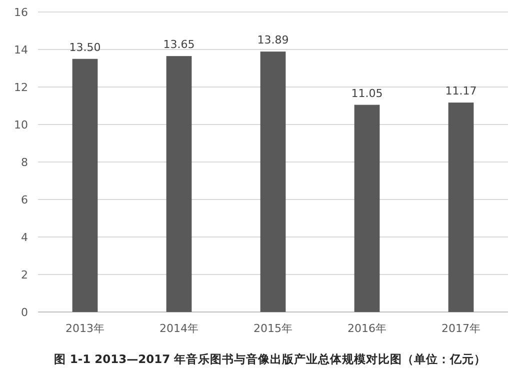  What do you see at coordinates (461, 91) in the screenshot?
I see `data-label: 11.17` at bounding box center [461, 91].